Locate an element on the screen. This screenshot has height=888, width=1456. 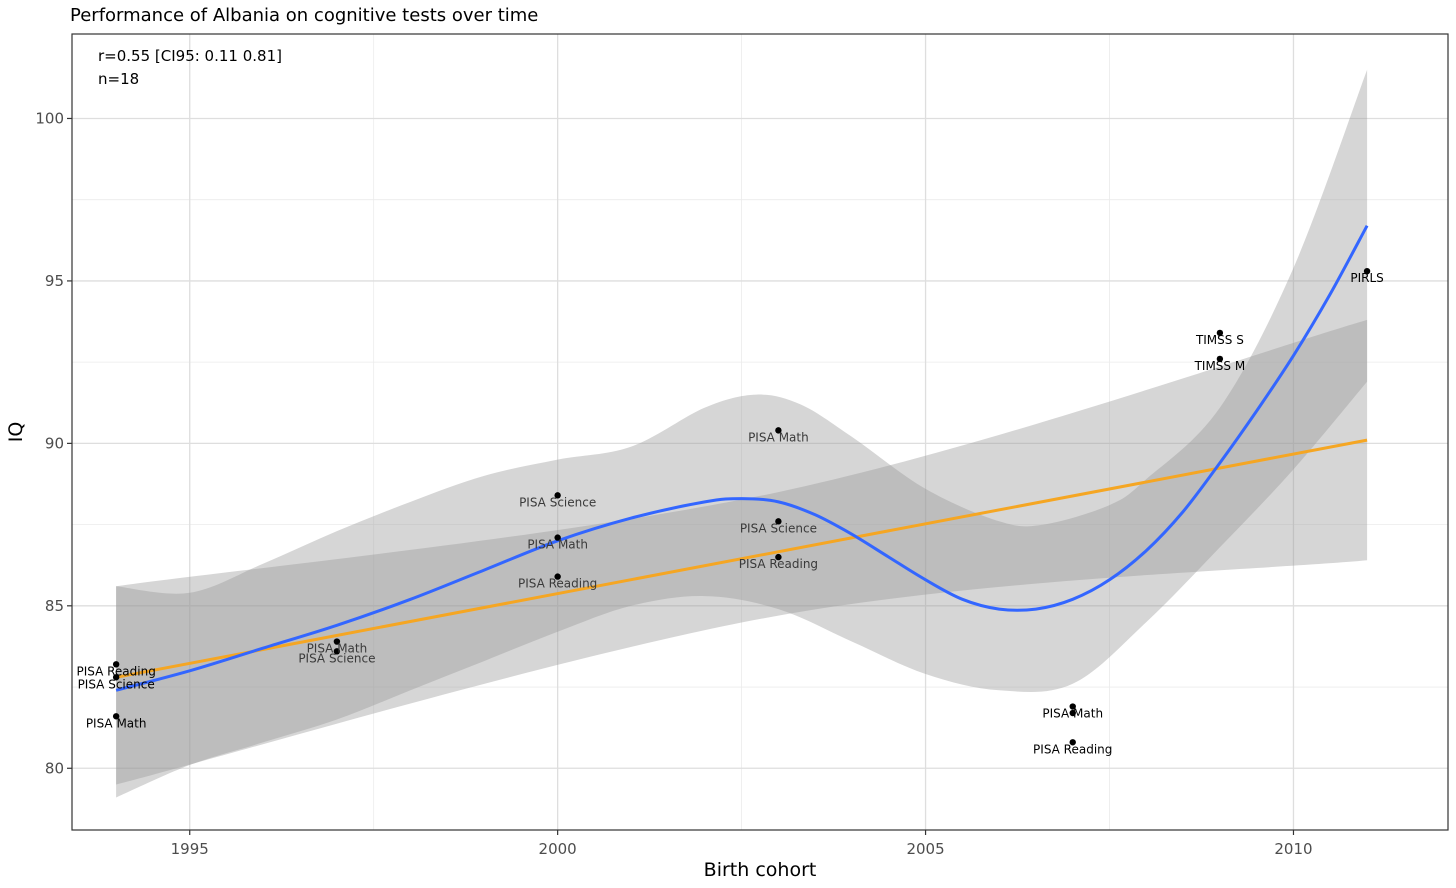
x-axis-title: Birth cohort is located at coordinates (760, 870).